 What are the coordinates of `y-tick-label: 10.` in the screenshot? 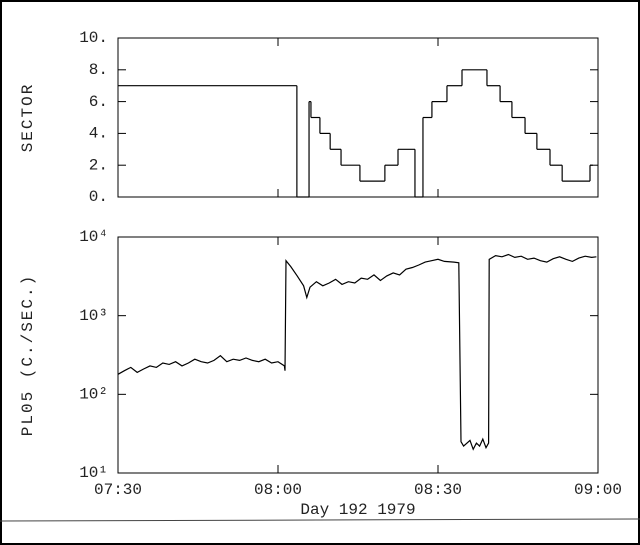 It's located at (93, 38).